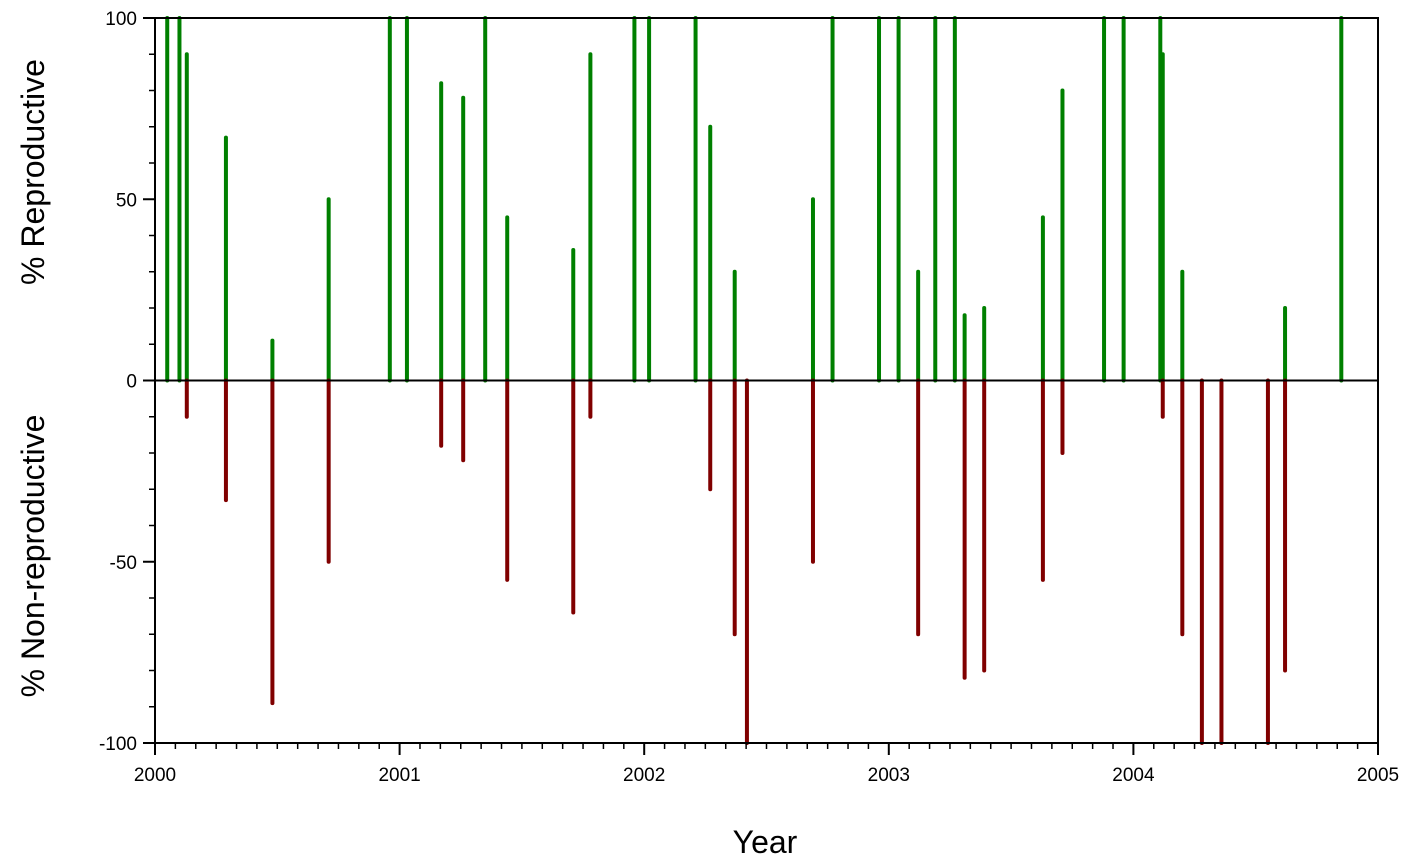  What do you see at coordinates (399, 775) in the screenshot?
I see `x-tick-label: 2001` at bounding box center [399, 775].